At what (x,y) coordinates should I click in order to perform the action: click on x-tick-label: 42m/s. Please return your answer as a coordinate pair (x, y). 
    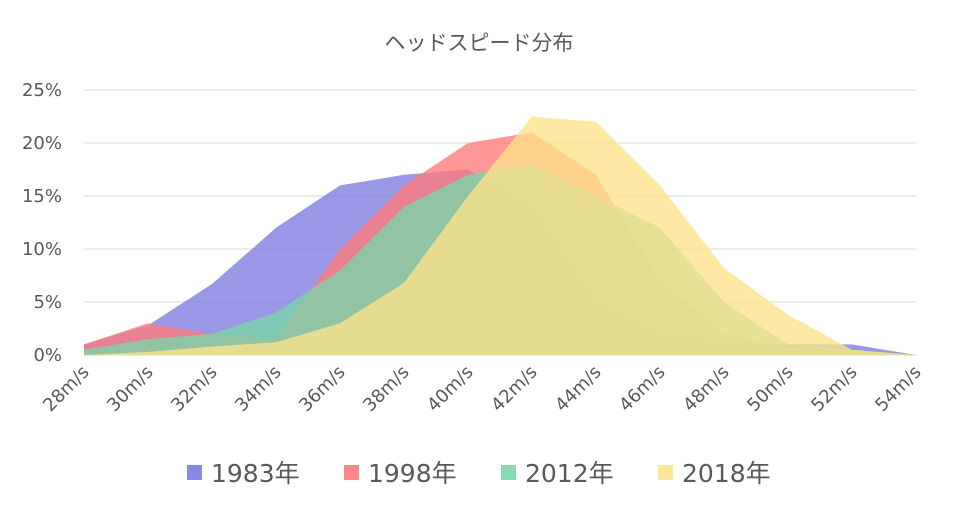
    Looking at the image, I should click on (514, 389).